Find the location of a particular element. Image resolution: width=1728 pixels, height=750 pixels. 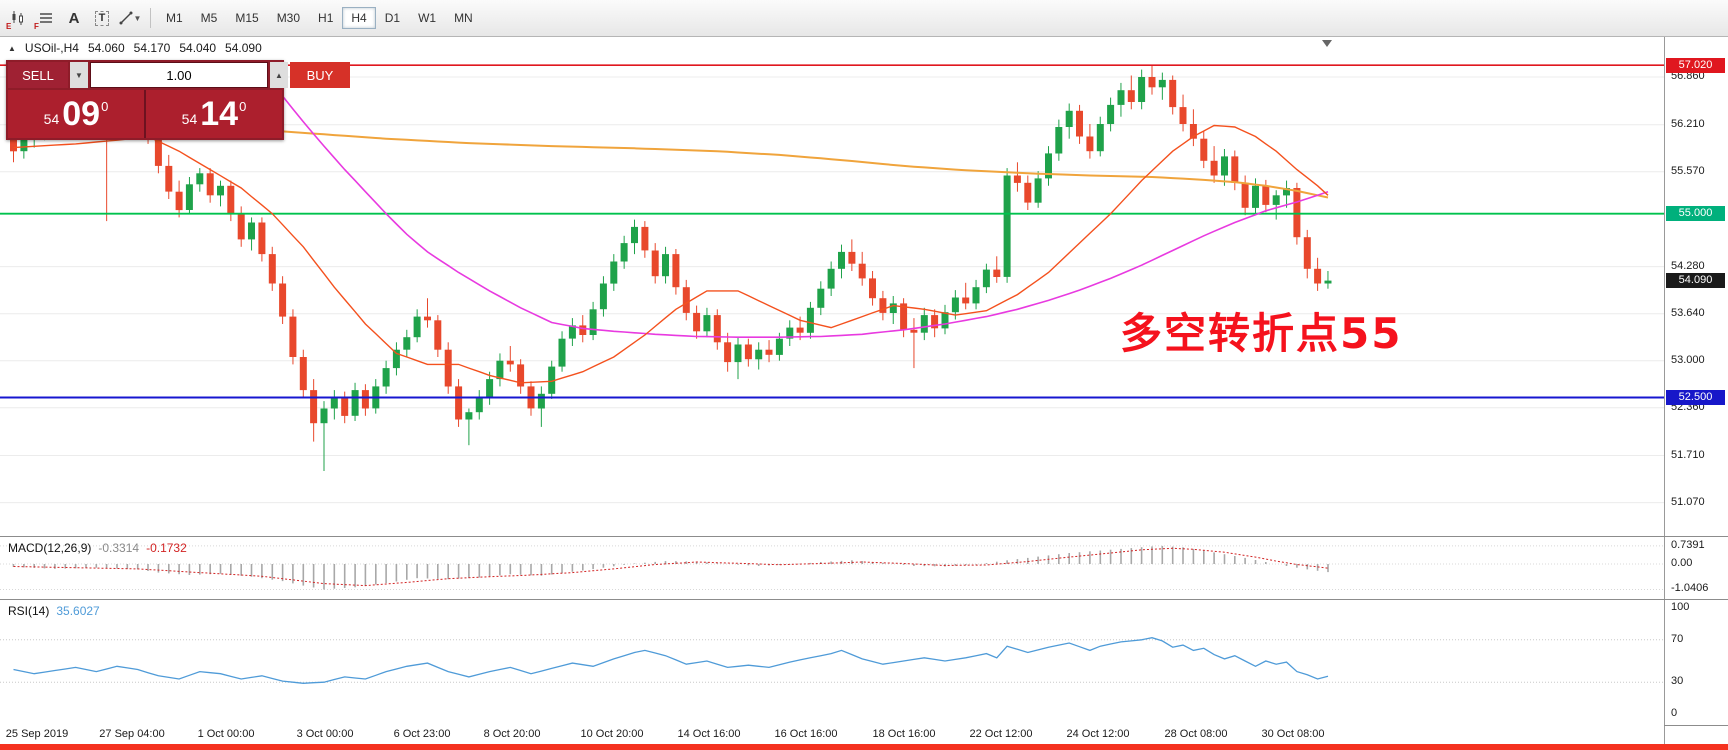

buy-button: BUY is located at coordinates (320, 75).